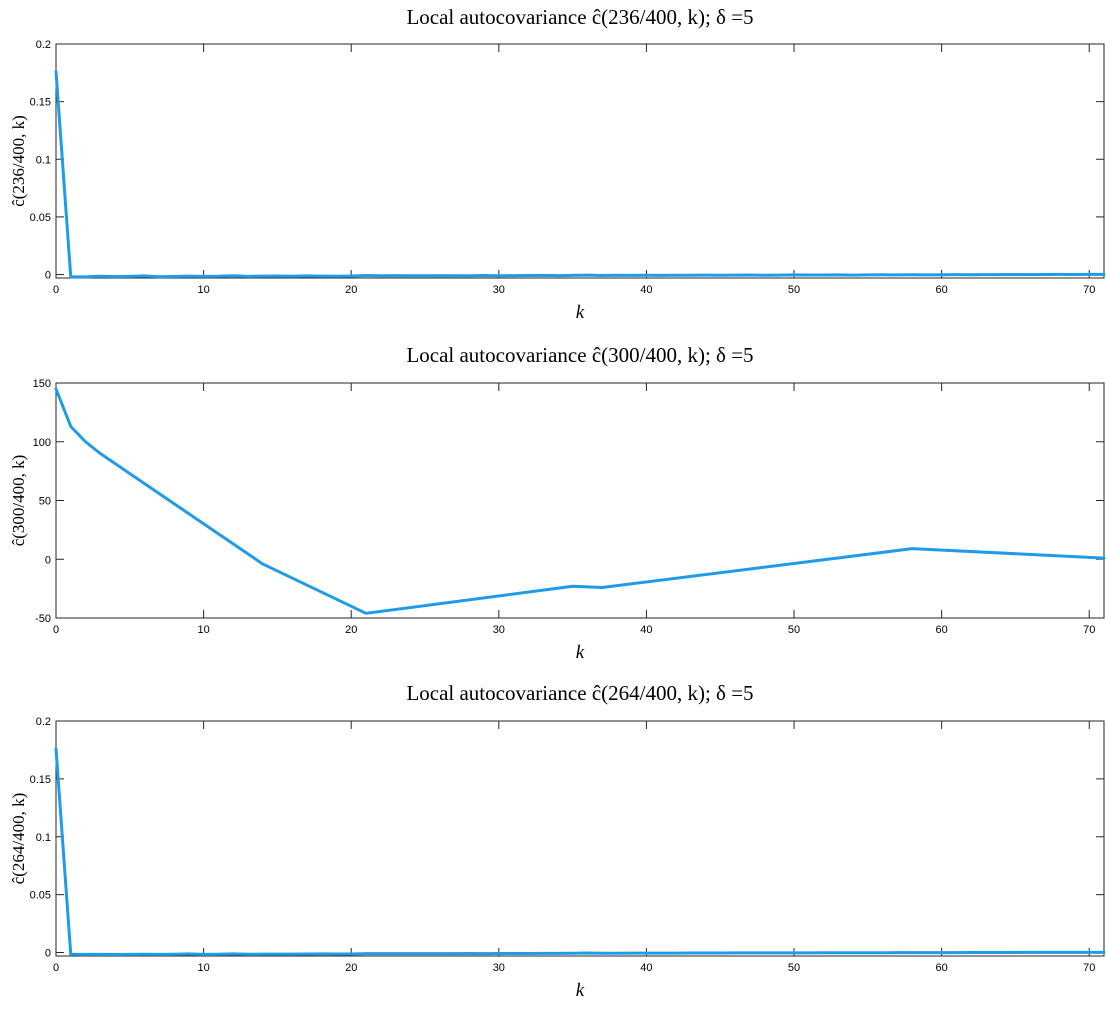  I want to click on chart-title: Local autocovariance ĉ(264/400, k); δ =5, so click(579, 693).